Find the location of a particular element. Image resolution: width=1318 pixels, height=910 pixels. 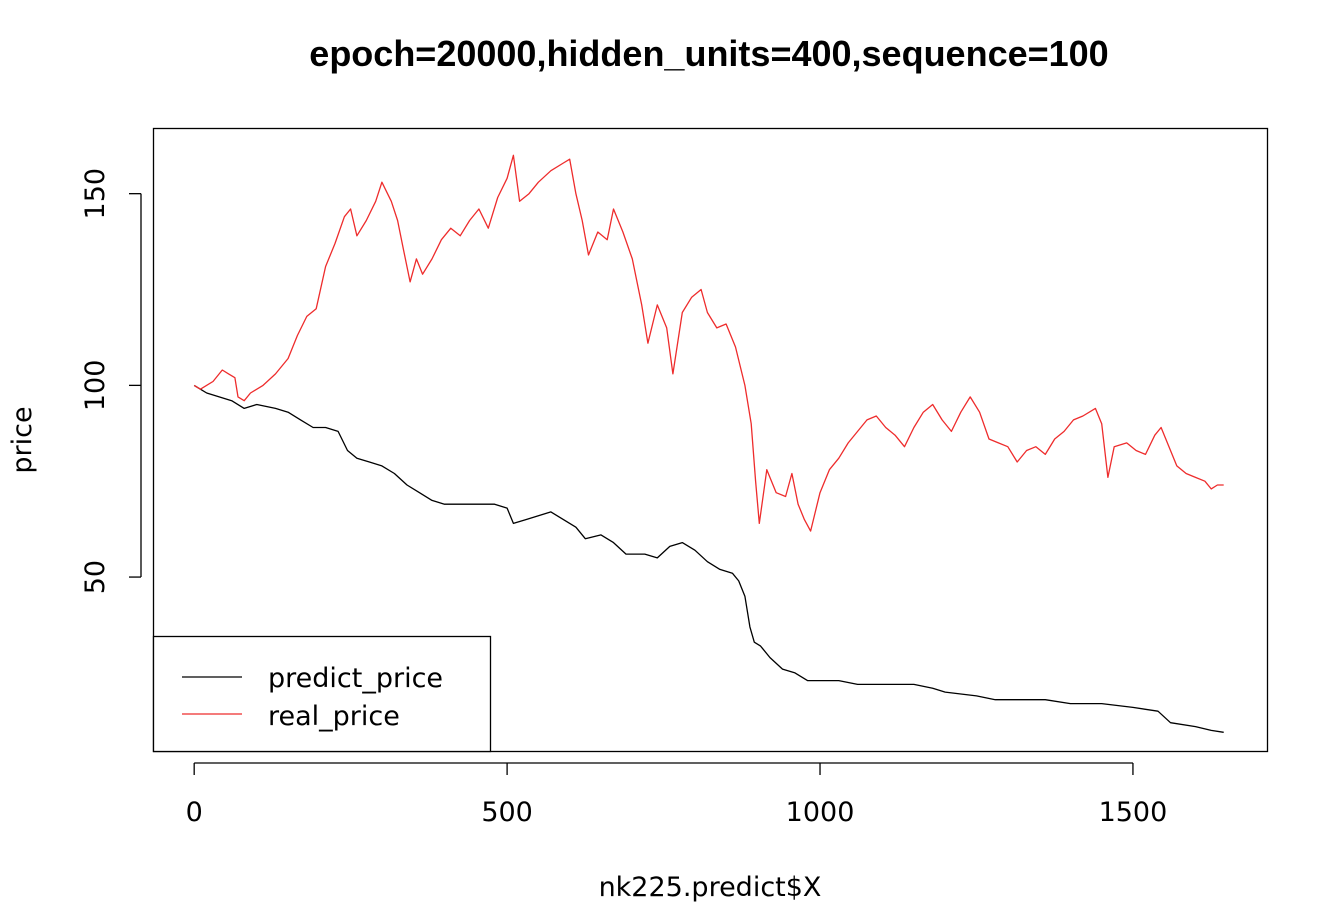

y-axis-label: price is located at coordinates (22, 439).